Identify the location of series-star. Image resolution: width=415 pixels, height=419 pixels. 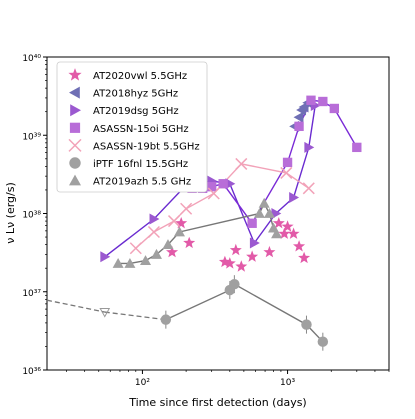
(238, 244).